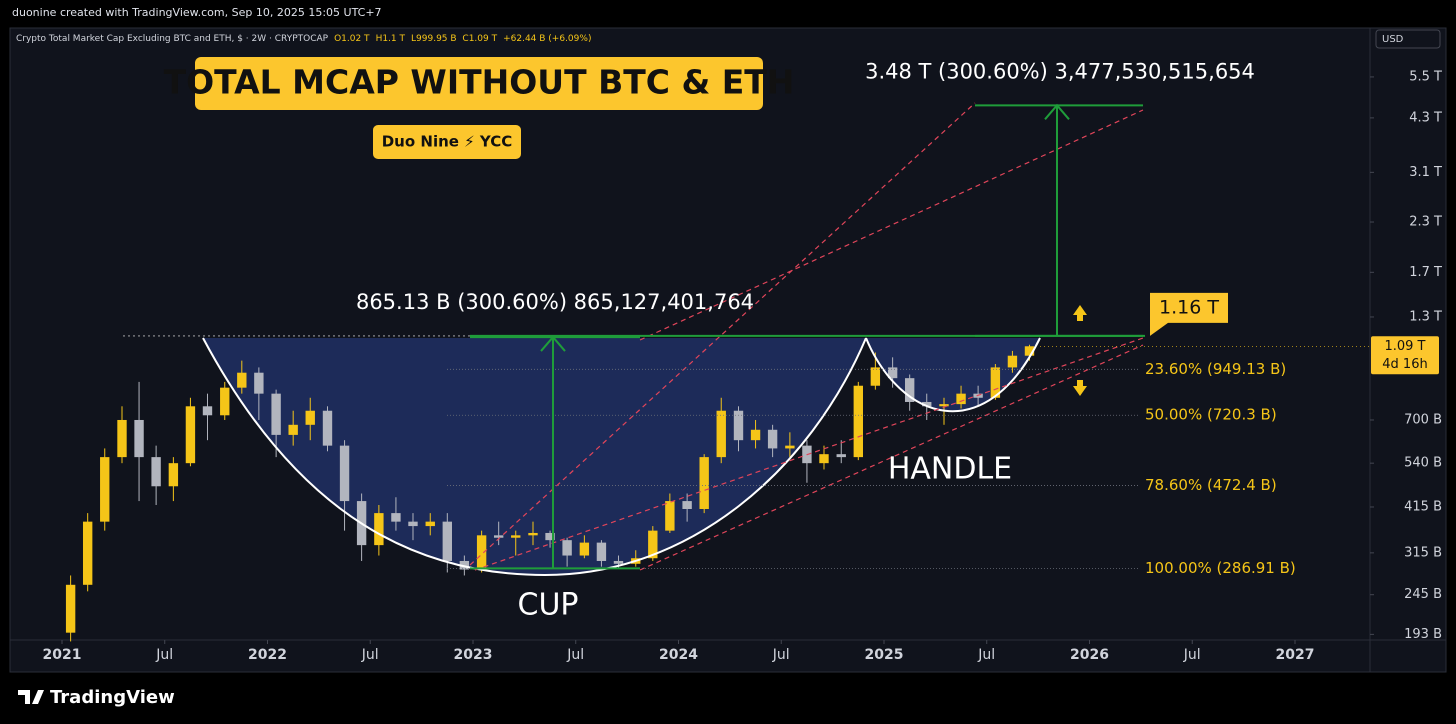 Image resolution: width=1456 pixels, height=724 pixels. Describe the element at coordinates (953, 375) in the screenshot. I see `handle-curve` at that location.